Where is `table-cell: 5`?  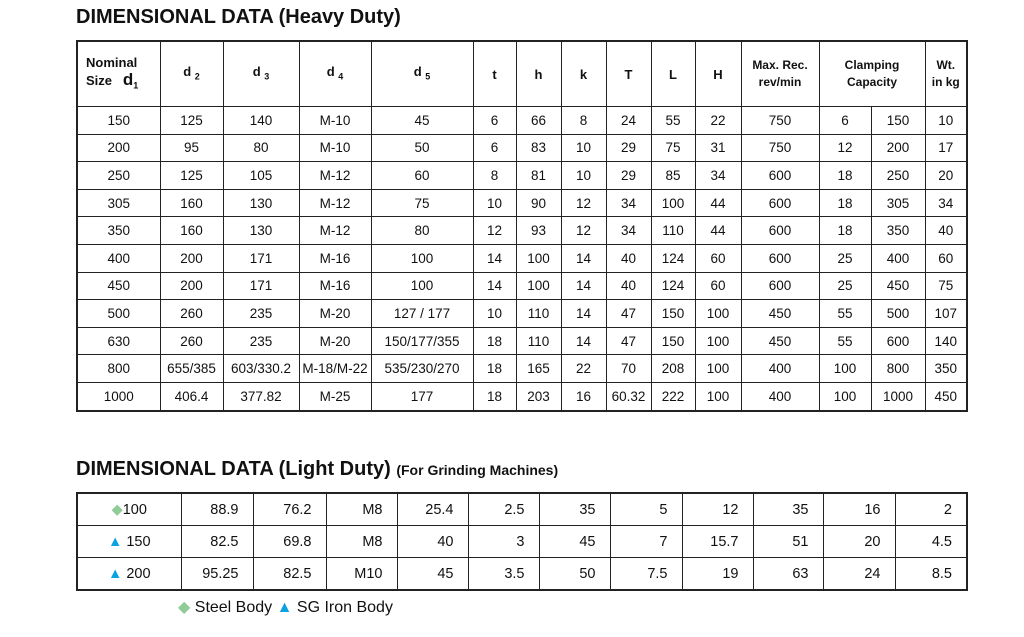 table-cell: 5 is located at coordinates (646, 509).